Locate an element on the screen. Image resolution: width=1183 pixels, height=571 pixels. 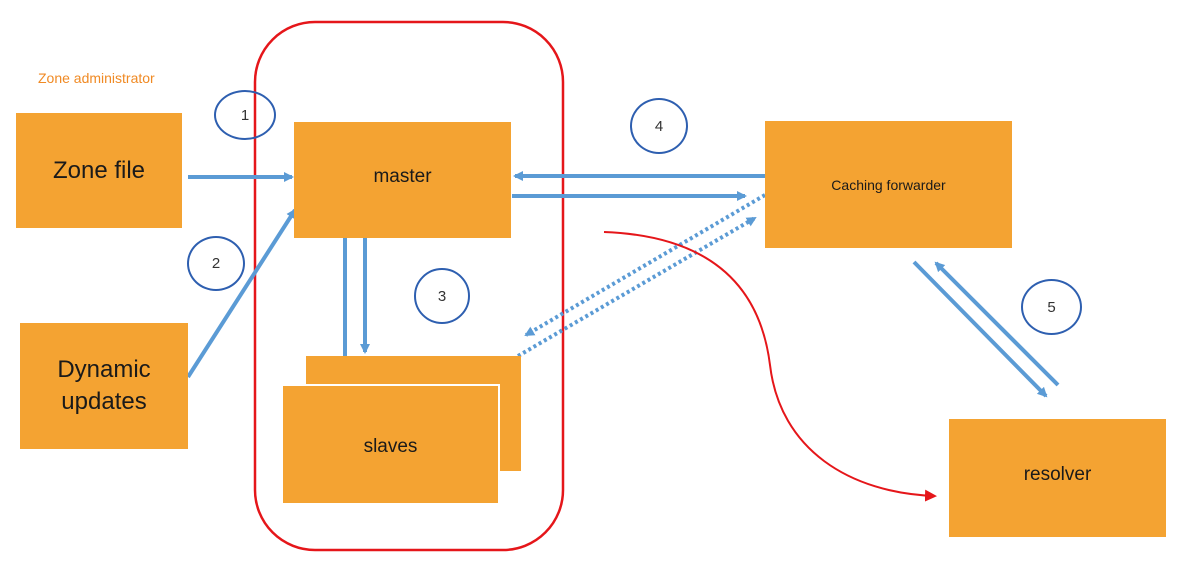
slaves-label: slaves is located at coordinates (390, 446).